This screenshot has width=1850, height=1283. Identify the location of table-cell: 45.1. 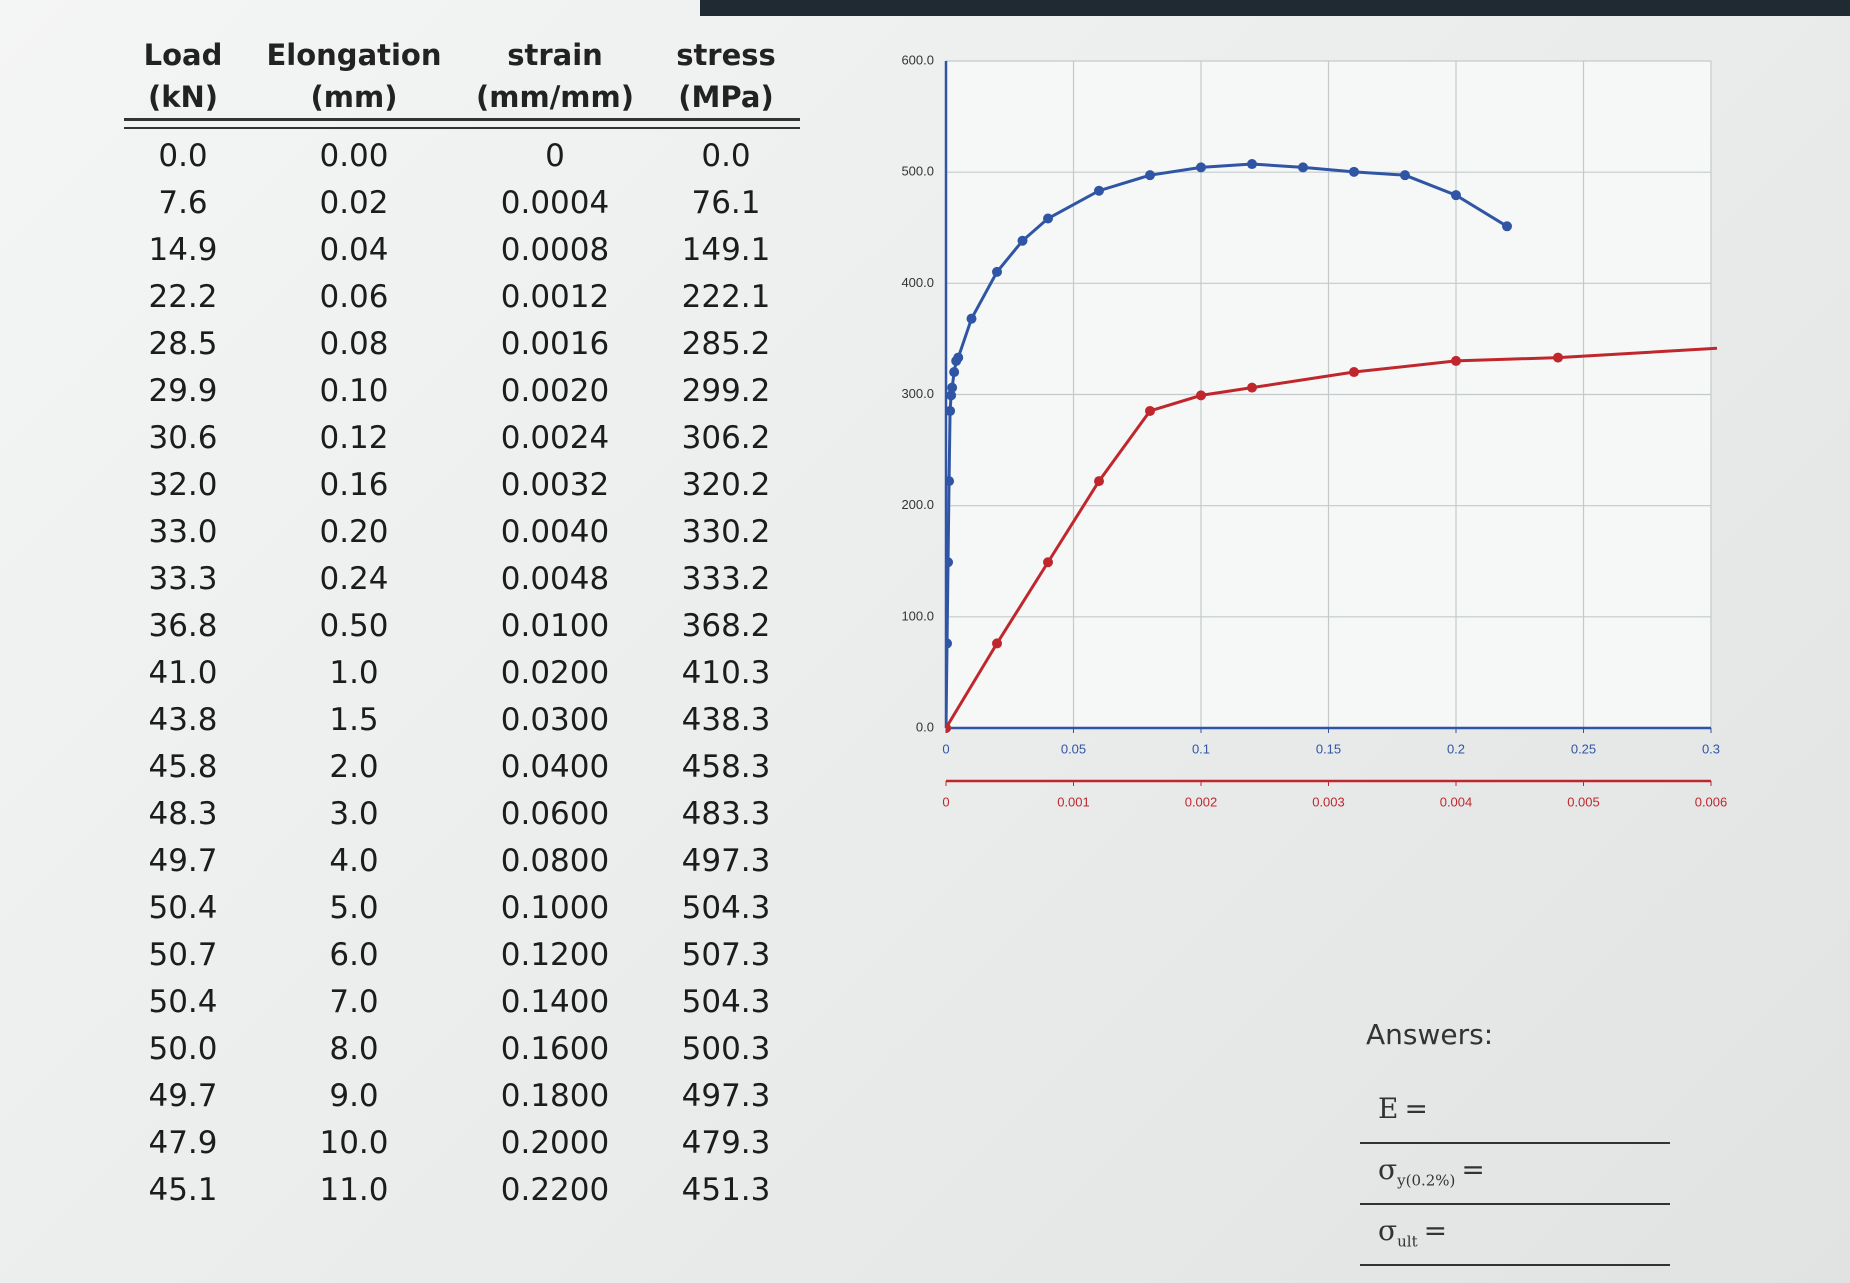
(183, 1190).